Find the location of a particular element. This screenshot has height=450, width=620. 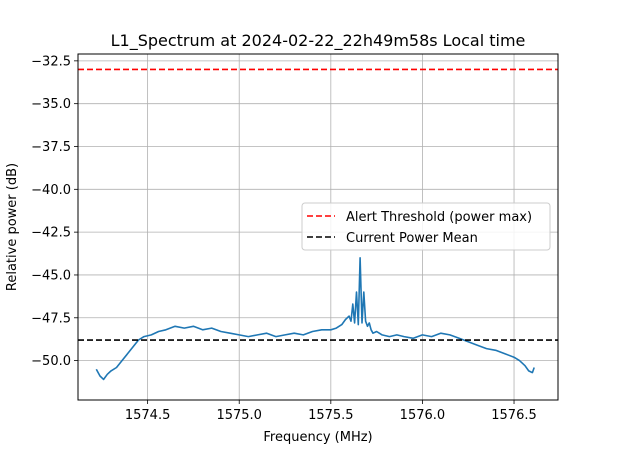

x-axis-label: Frequency (MHz) is located at coordinates (317, 437).